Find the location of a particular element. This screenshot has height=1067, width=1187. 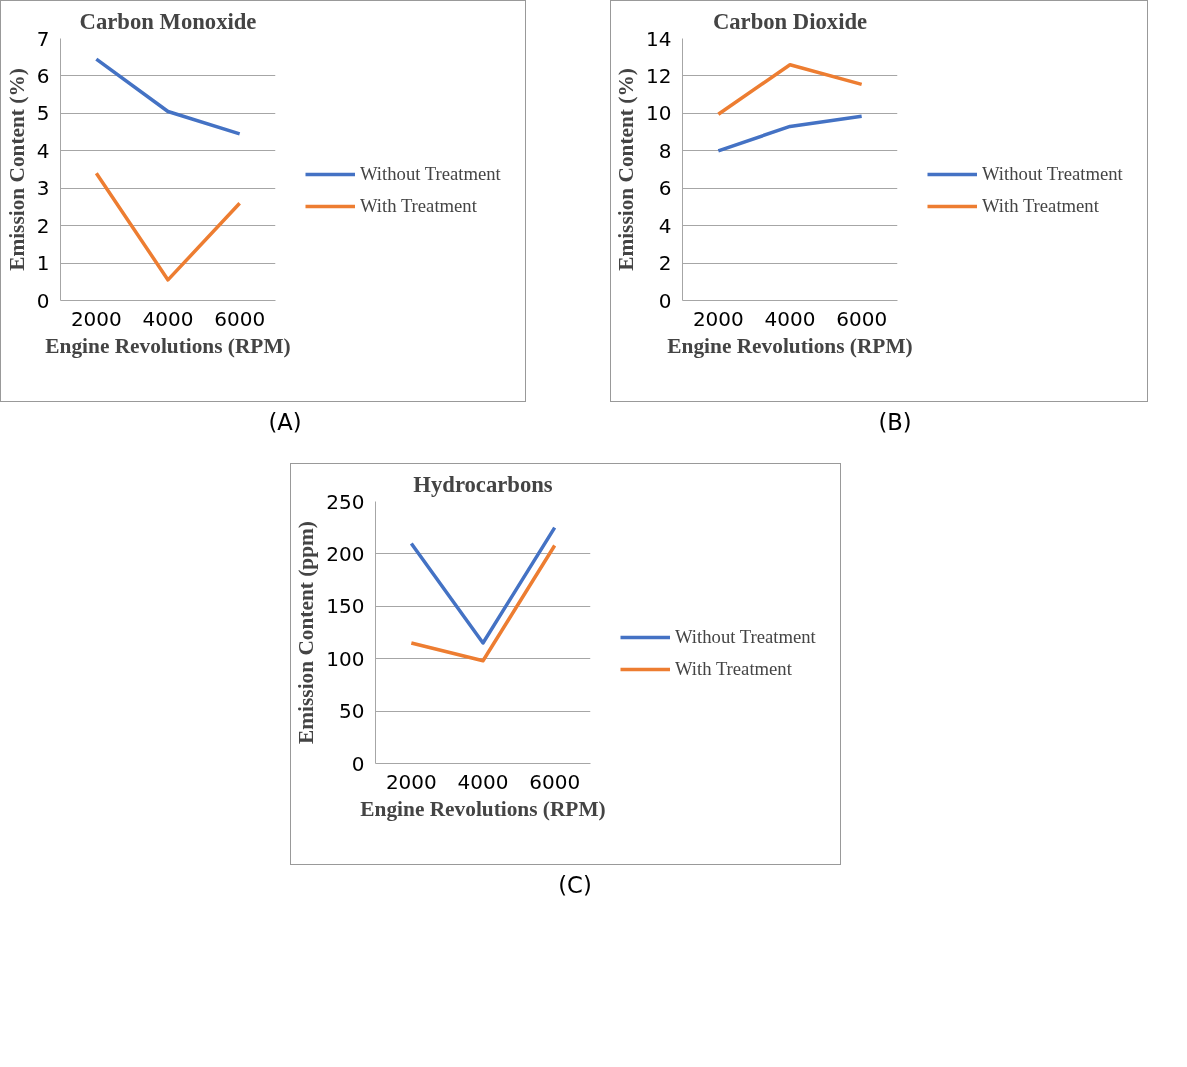

y-tick-label: 1 is located at coordinates (43, 263).